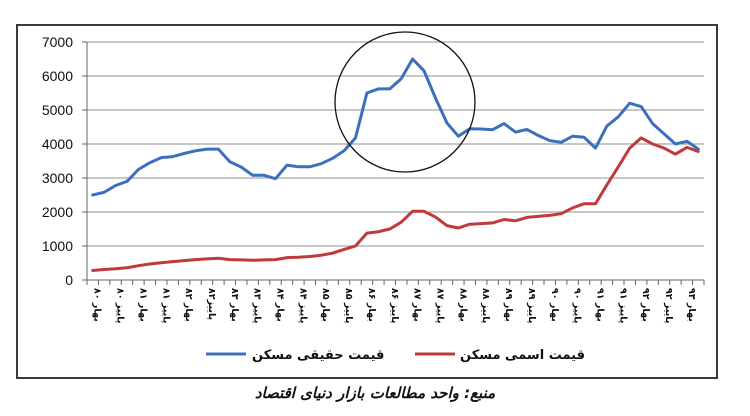  I want to click on y-axis: 0 1000 2000 3000 4000 5000 6000 7000, so click(65, 161).